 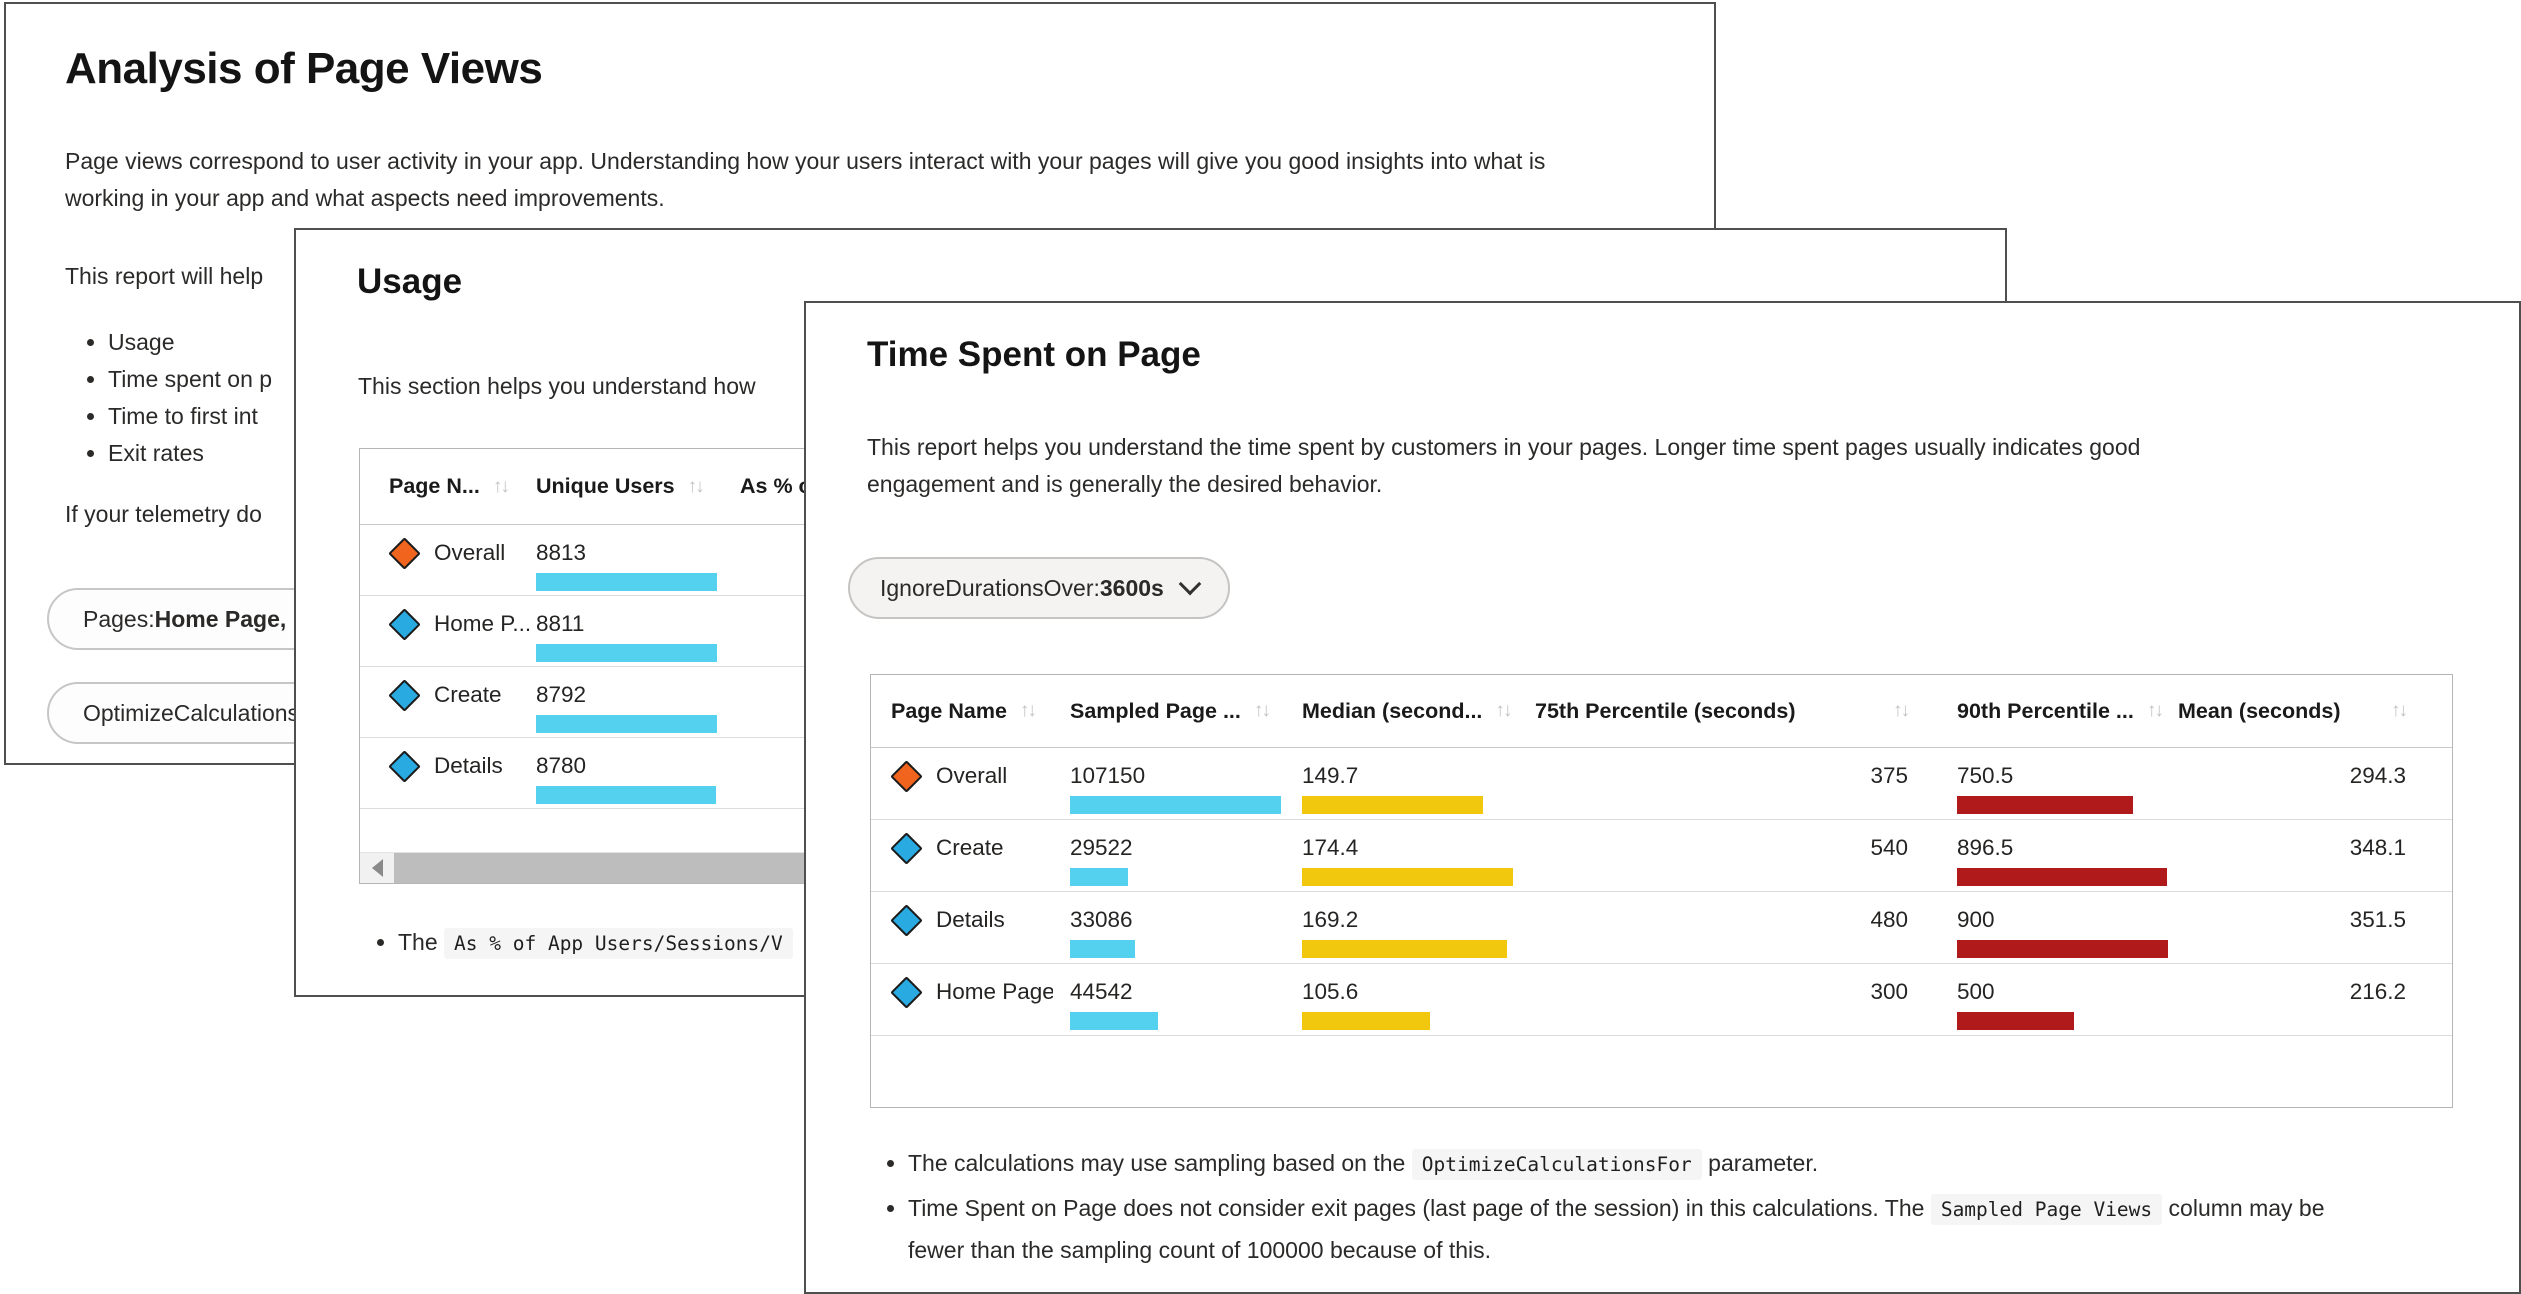 I want to click on p90-cell: 500, so click(x=2063, y=999).